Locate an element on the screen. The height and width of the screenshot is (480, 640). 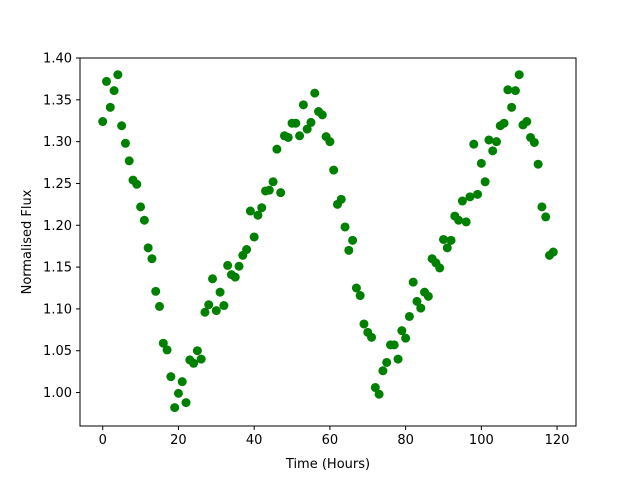
y-tick-label: 1.15 is located at coordinates (57, 268).